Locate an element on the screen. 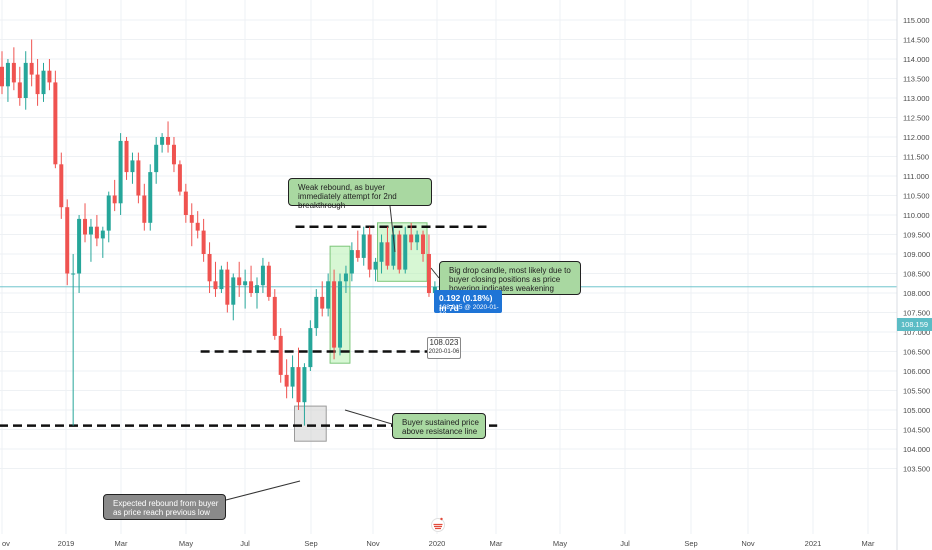 The height and width of the screenshot is (550, 932). low-price-value: 108.023 is located at coordinates (444, 342).